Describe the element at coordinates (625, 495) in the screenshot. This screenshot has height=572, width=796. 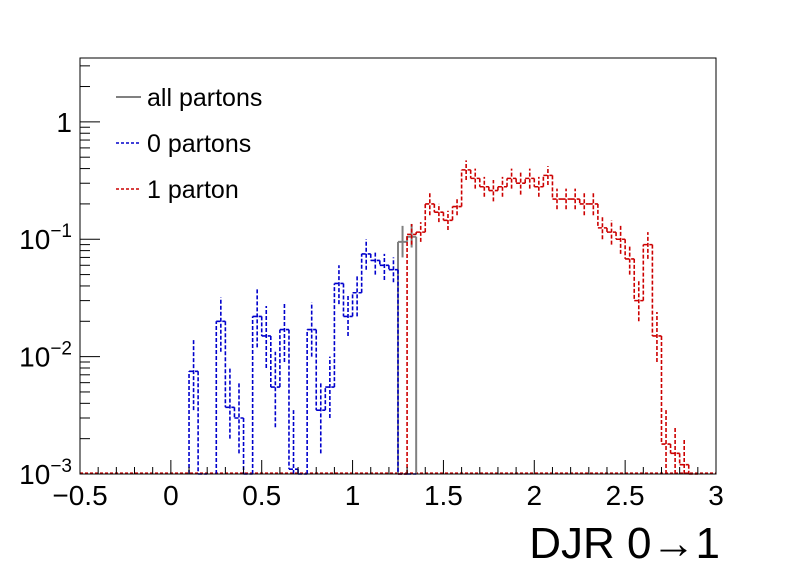
I see `x-tick-label: 2.5` at that location.